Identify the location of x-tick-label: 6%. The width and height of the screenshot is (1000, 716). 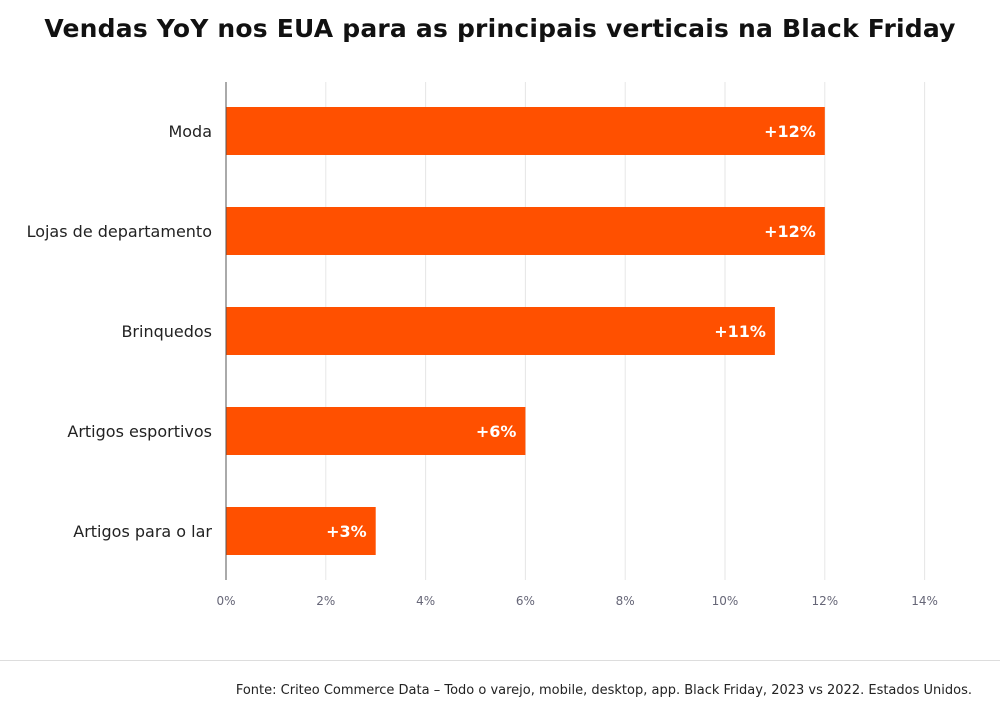
(525, 601).